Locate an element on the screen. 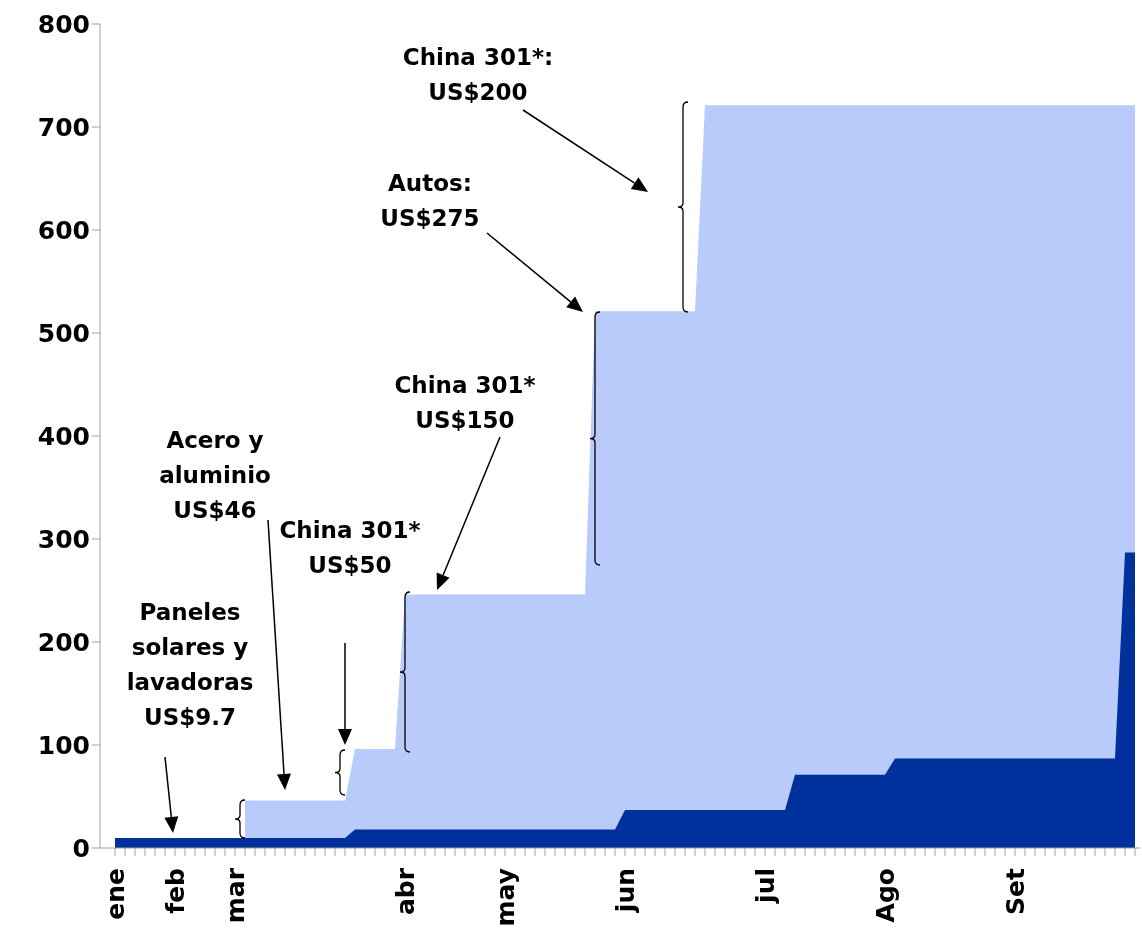 The width and height of the screenshot is (1142, 951). annotation: China 301* US$150 is located at coordinates (465, 402).